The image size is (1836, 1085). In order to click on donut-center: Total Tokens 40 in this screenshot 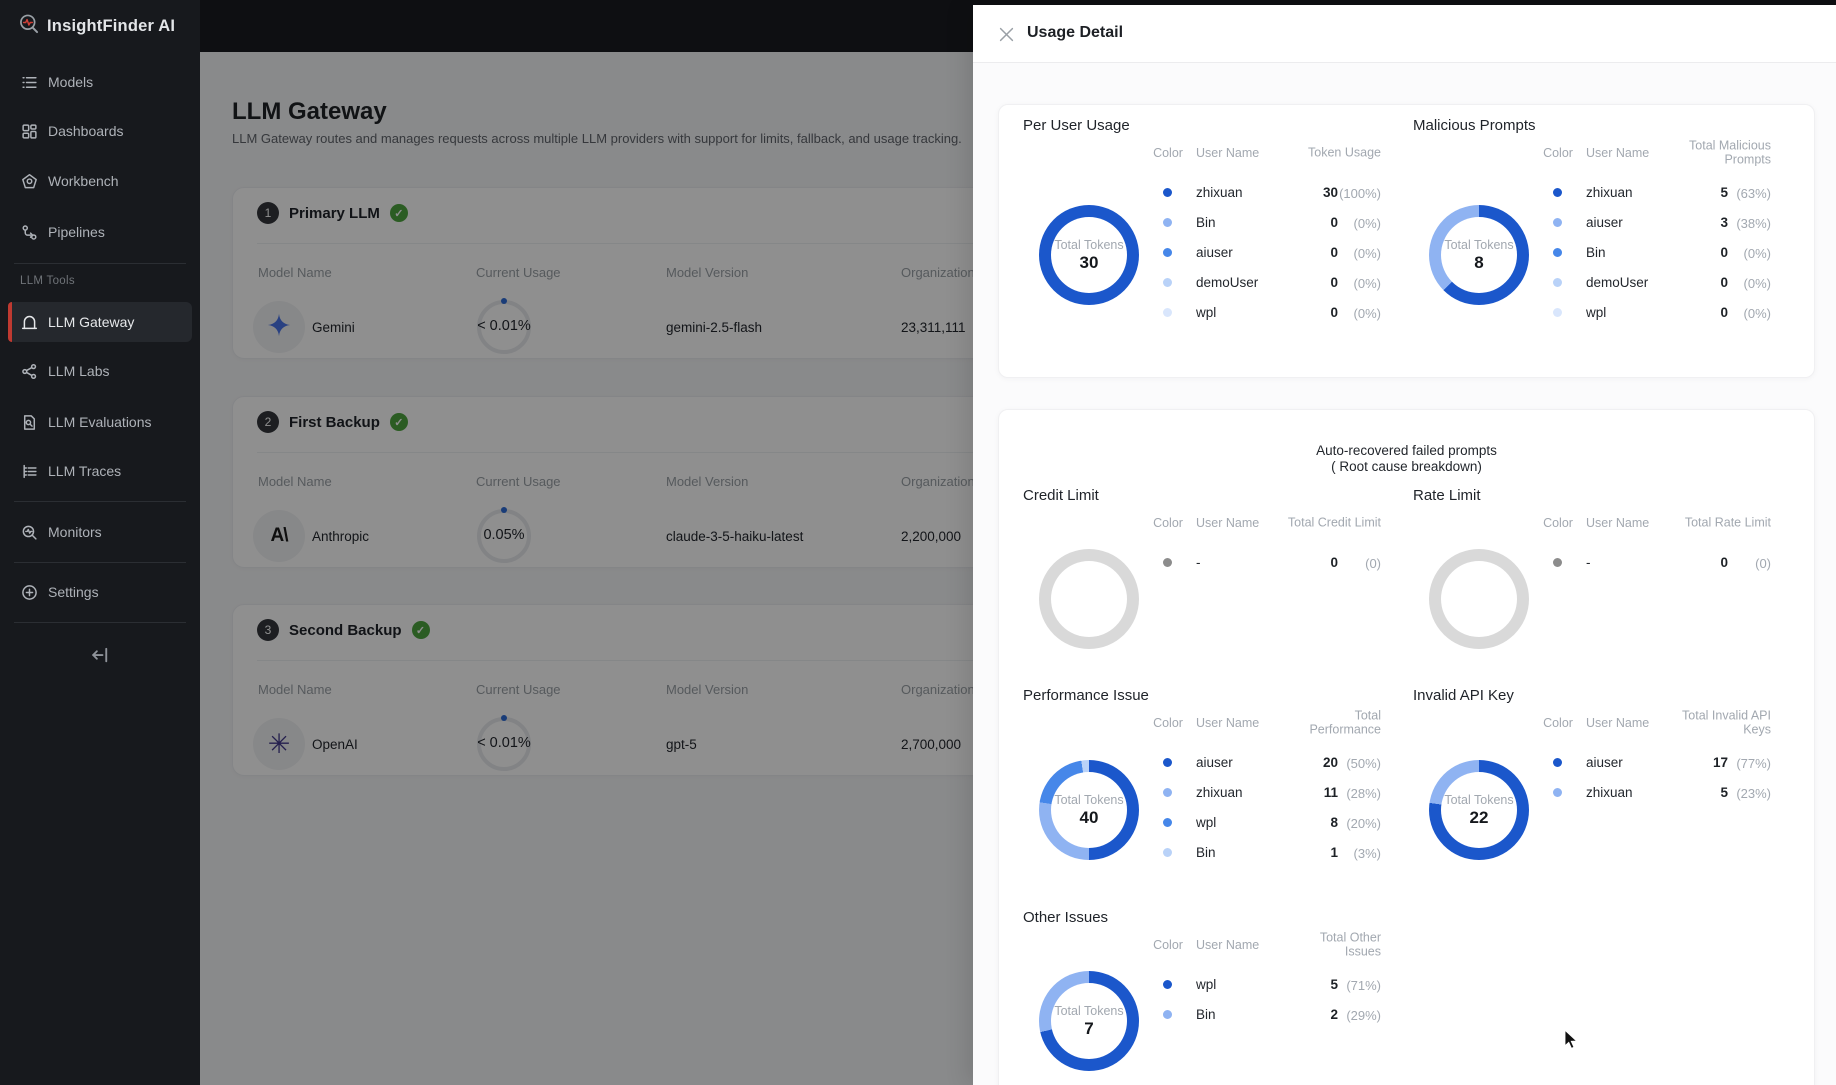, I will do `click(1089, 810)`.